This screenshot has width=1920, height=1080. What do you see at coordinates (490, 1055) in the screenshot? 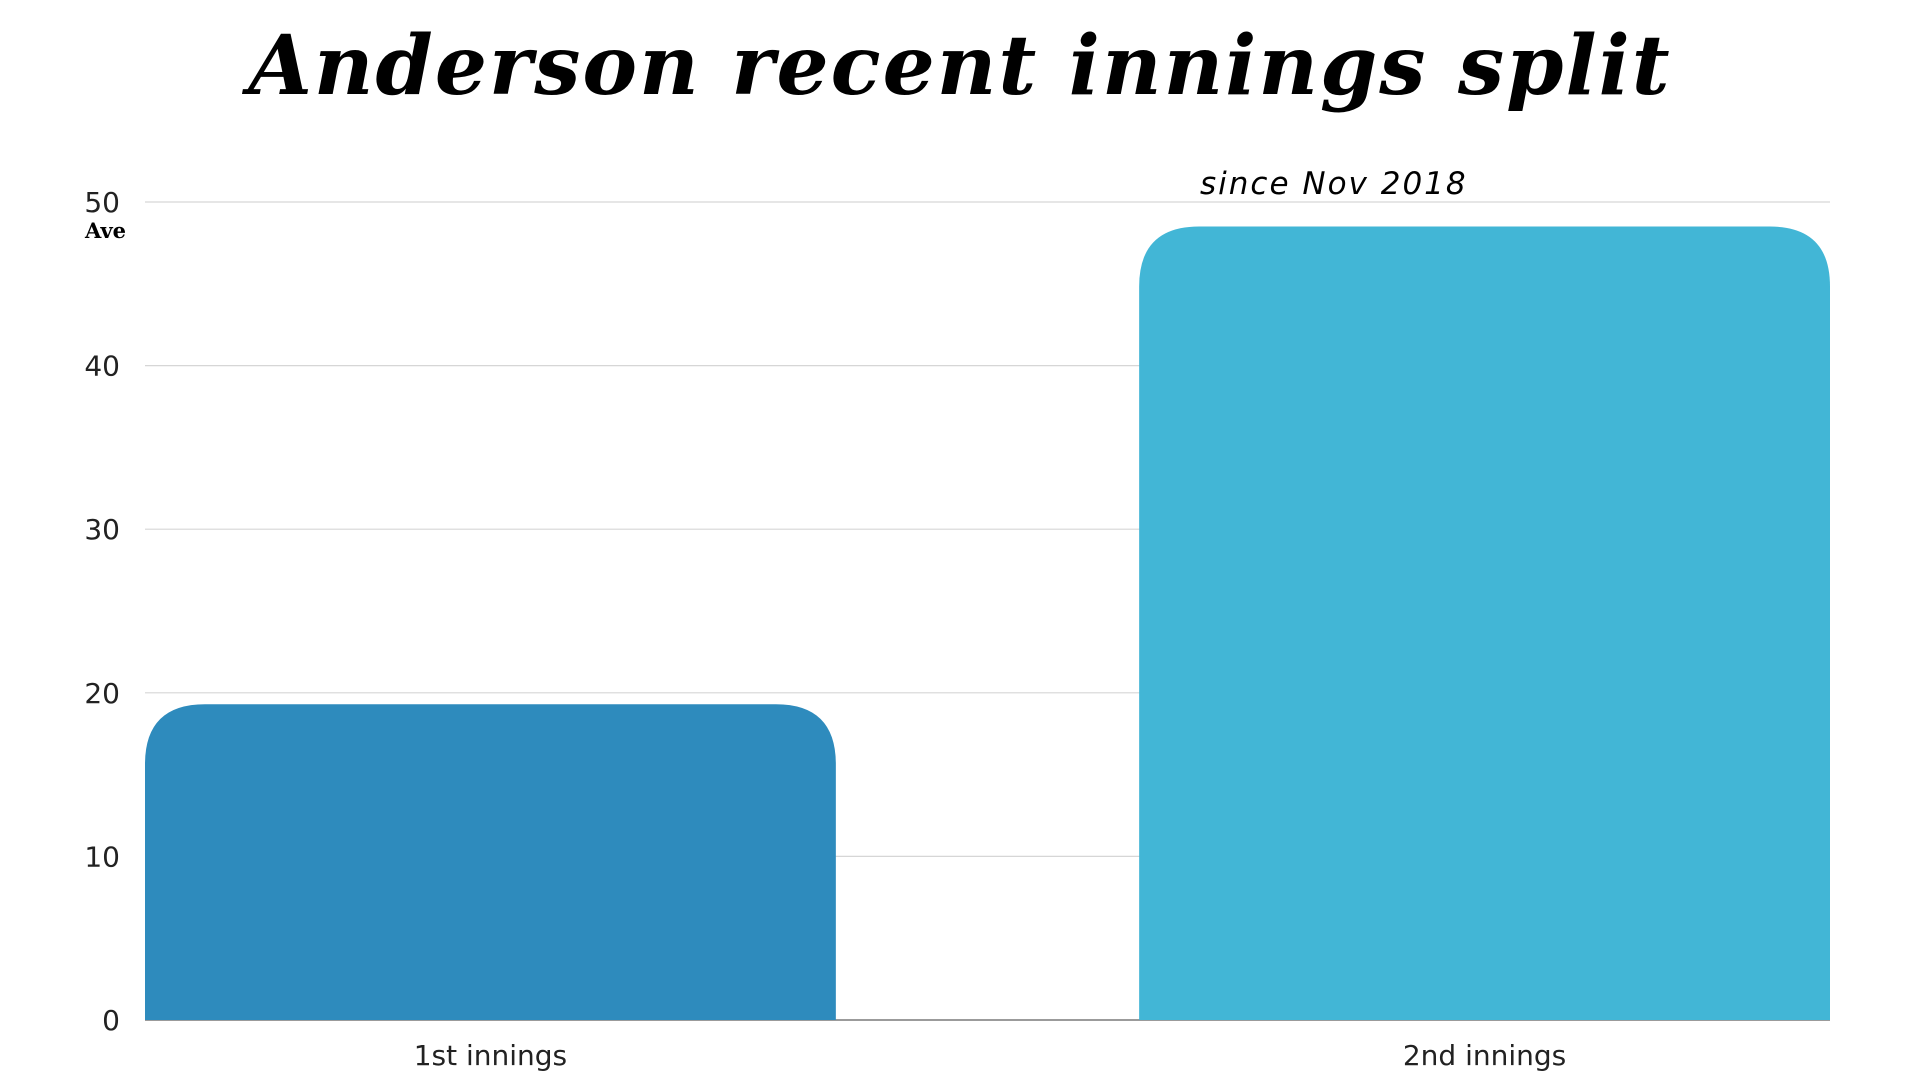
I see `x-category-label: 1st innings` at bounding box center [490, 1055].